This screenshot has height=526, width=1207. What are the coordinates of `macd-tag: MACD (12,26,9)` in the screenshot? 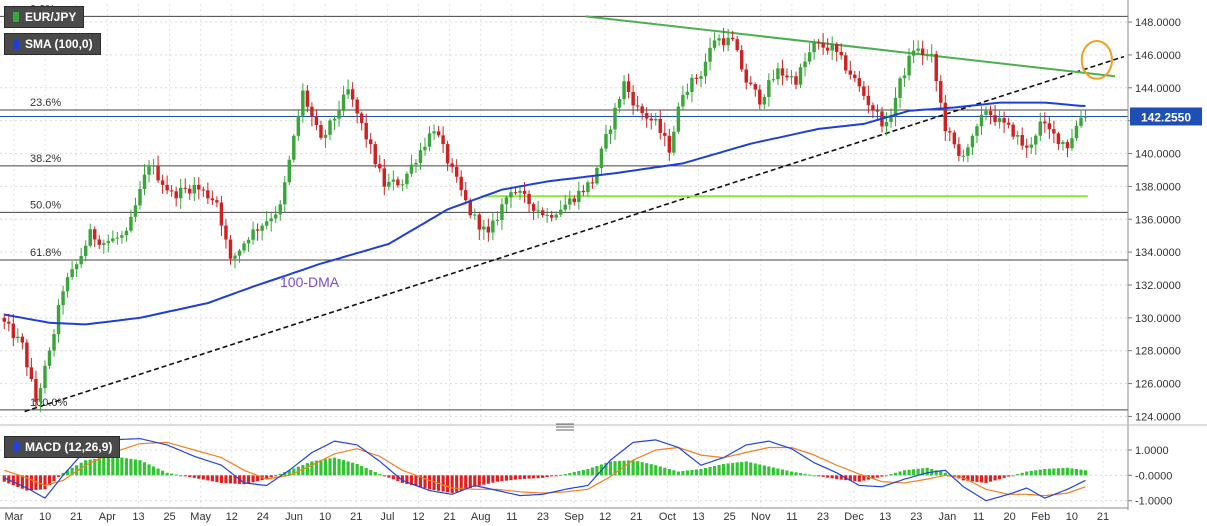 It's located at (62, 447).